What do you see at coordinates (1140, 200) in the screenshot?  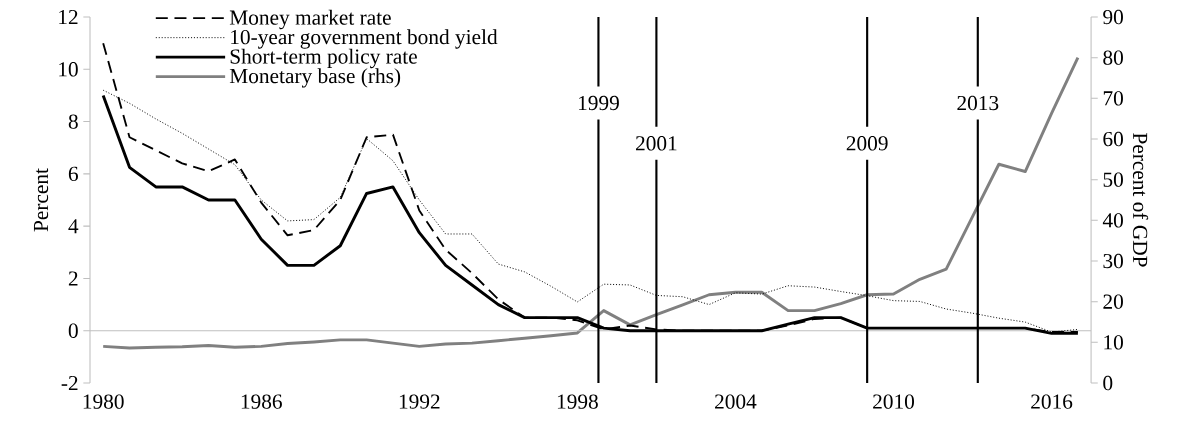 I see `y2-axis-title: Percent of GDP` at bounding box center [1140, 200].